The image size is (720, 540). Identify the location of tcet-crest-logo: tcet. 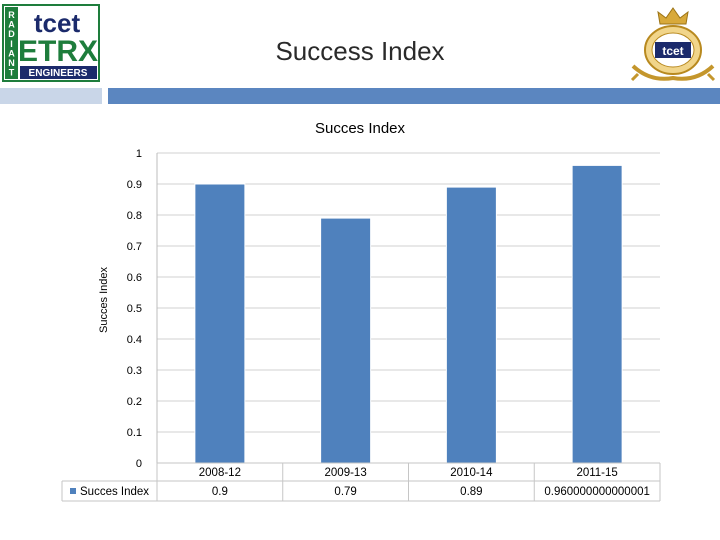
(673, 44).